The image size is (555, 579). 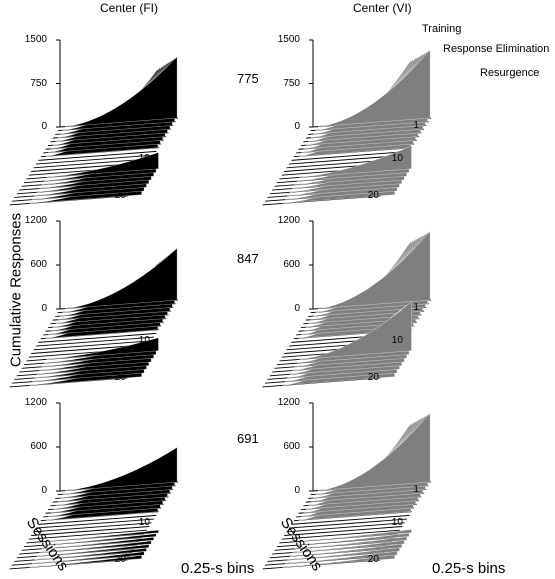 I want to click on bins-label-vi: 0.25-s bins, so click(x=469, y=568).